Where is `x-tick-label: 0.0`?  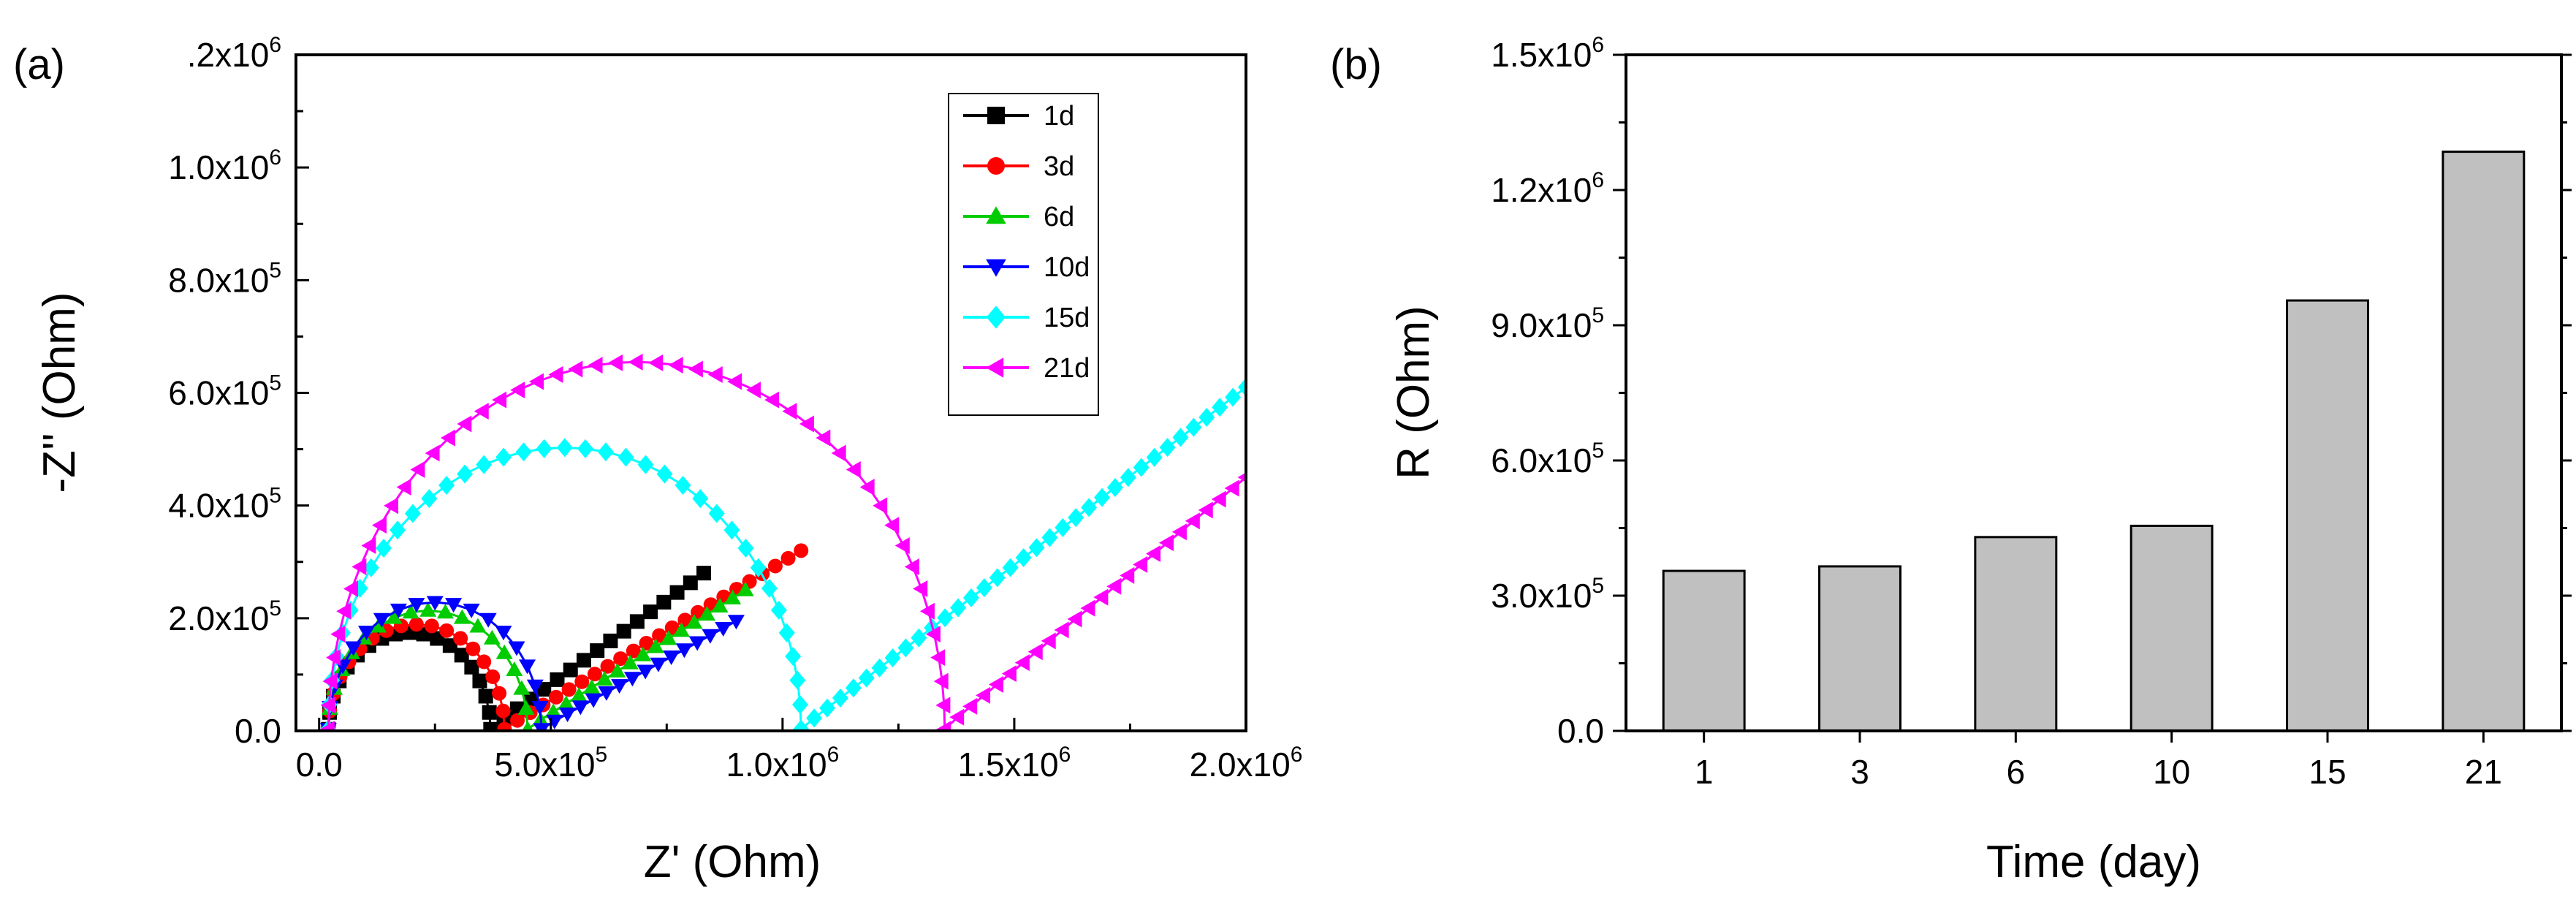
x-tick-label: 0.0 is located at coordinates (319, 765).